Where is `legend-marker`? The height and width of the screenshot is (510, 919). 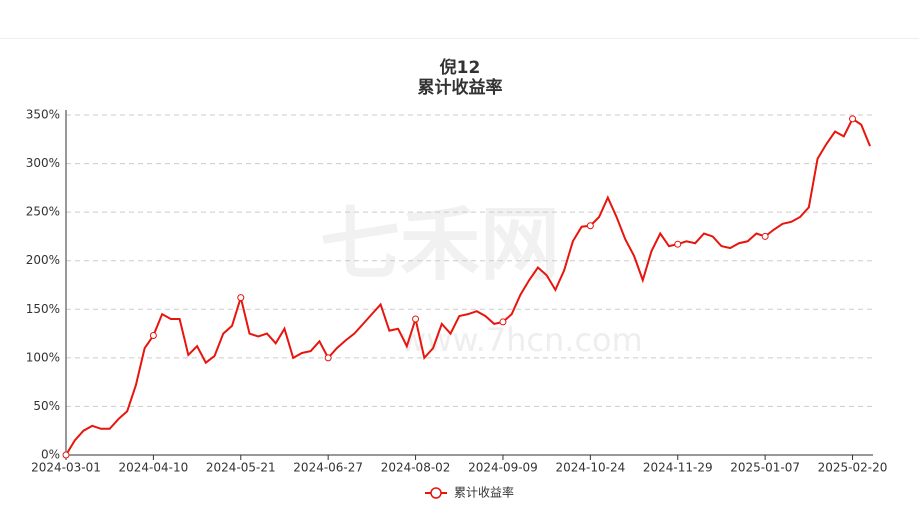 legend-marker is located at coordinates (436, 493).